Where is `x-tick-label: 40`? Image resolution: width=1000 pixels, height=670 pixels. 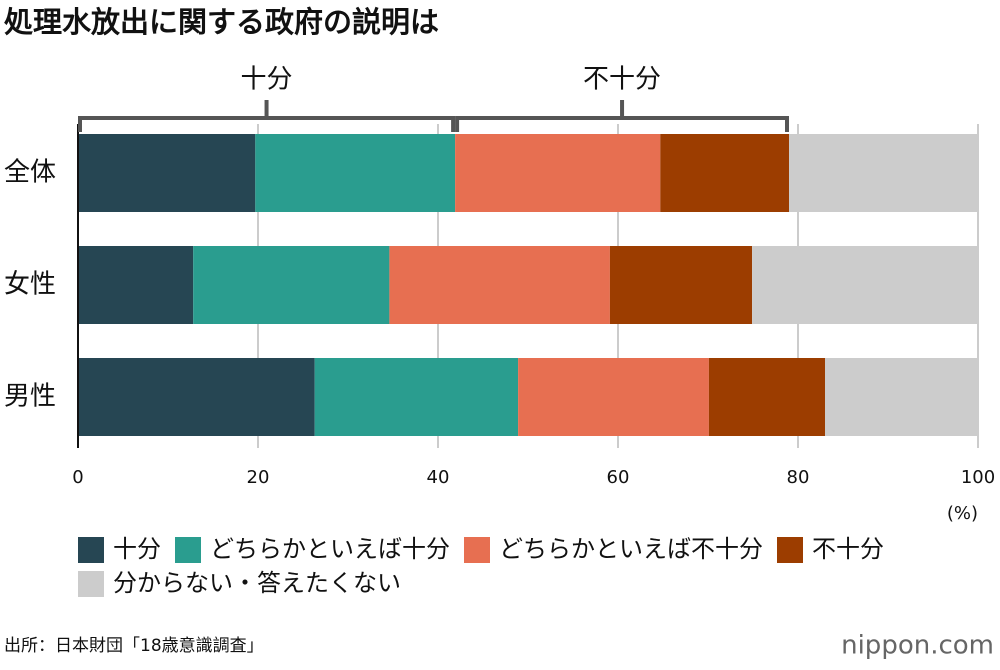 x-tick-label: 40 is located at coordinates (438, 477).